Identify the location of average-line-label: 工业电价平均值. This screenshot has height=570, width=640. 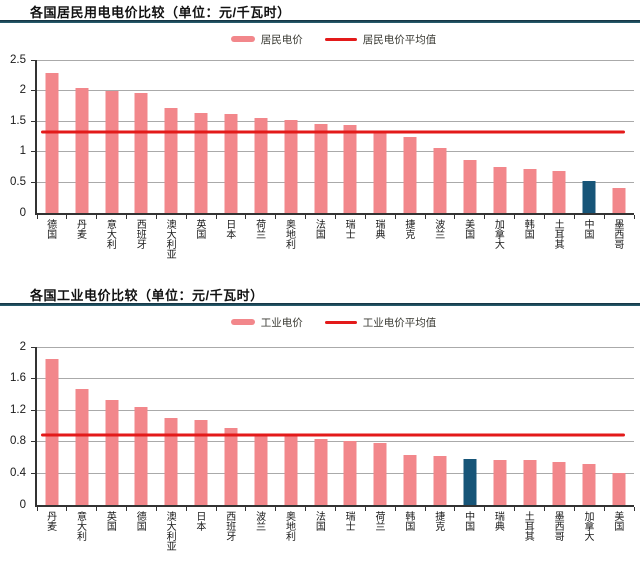
(399, 322).